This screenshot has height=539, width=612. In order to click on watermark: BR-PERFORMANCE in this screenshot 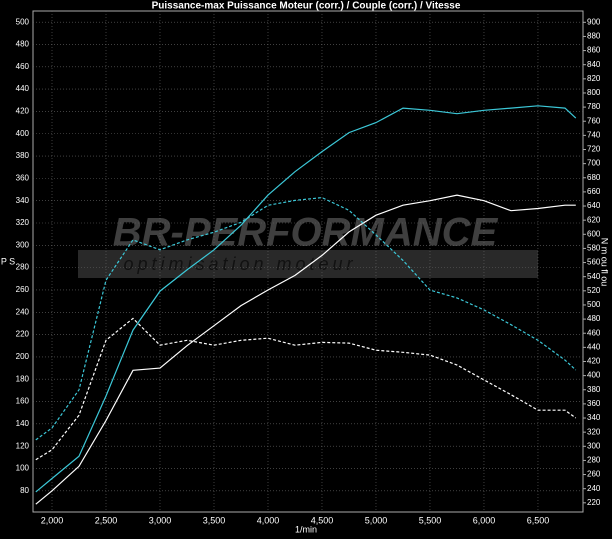, I will do `click(306, 233)`.